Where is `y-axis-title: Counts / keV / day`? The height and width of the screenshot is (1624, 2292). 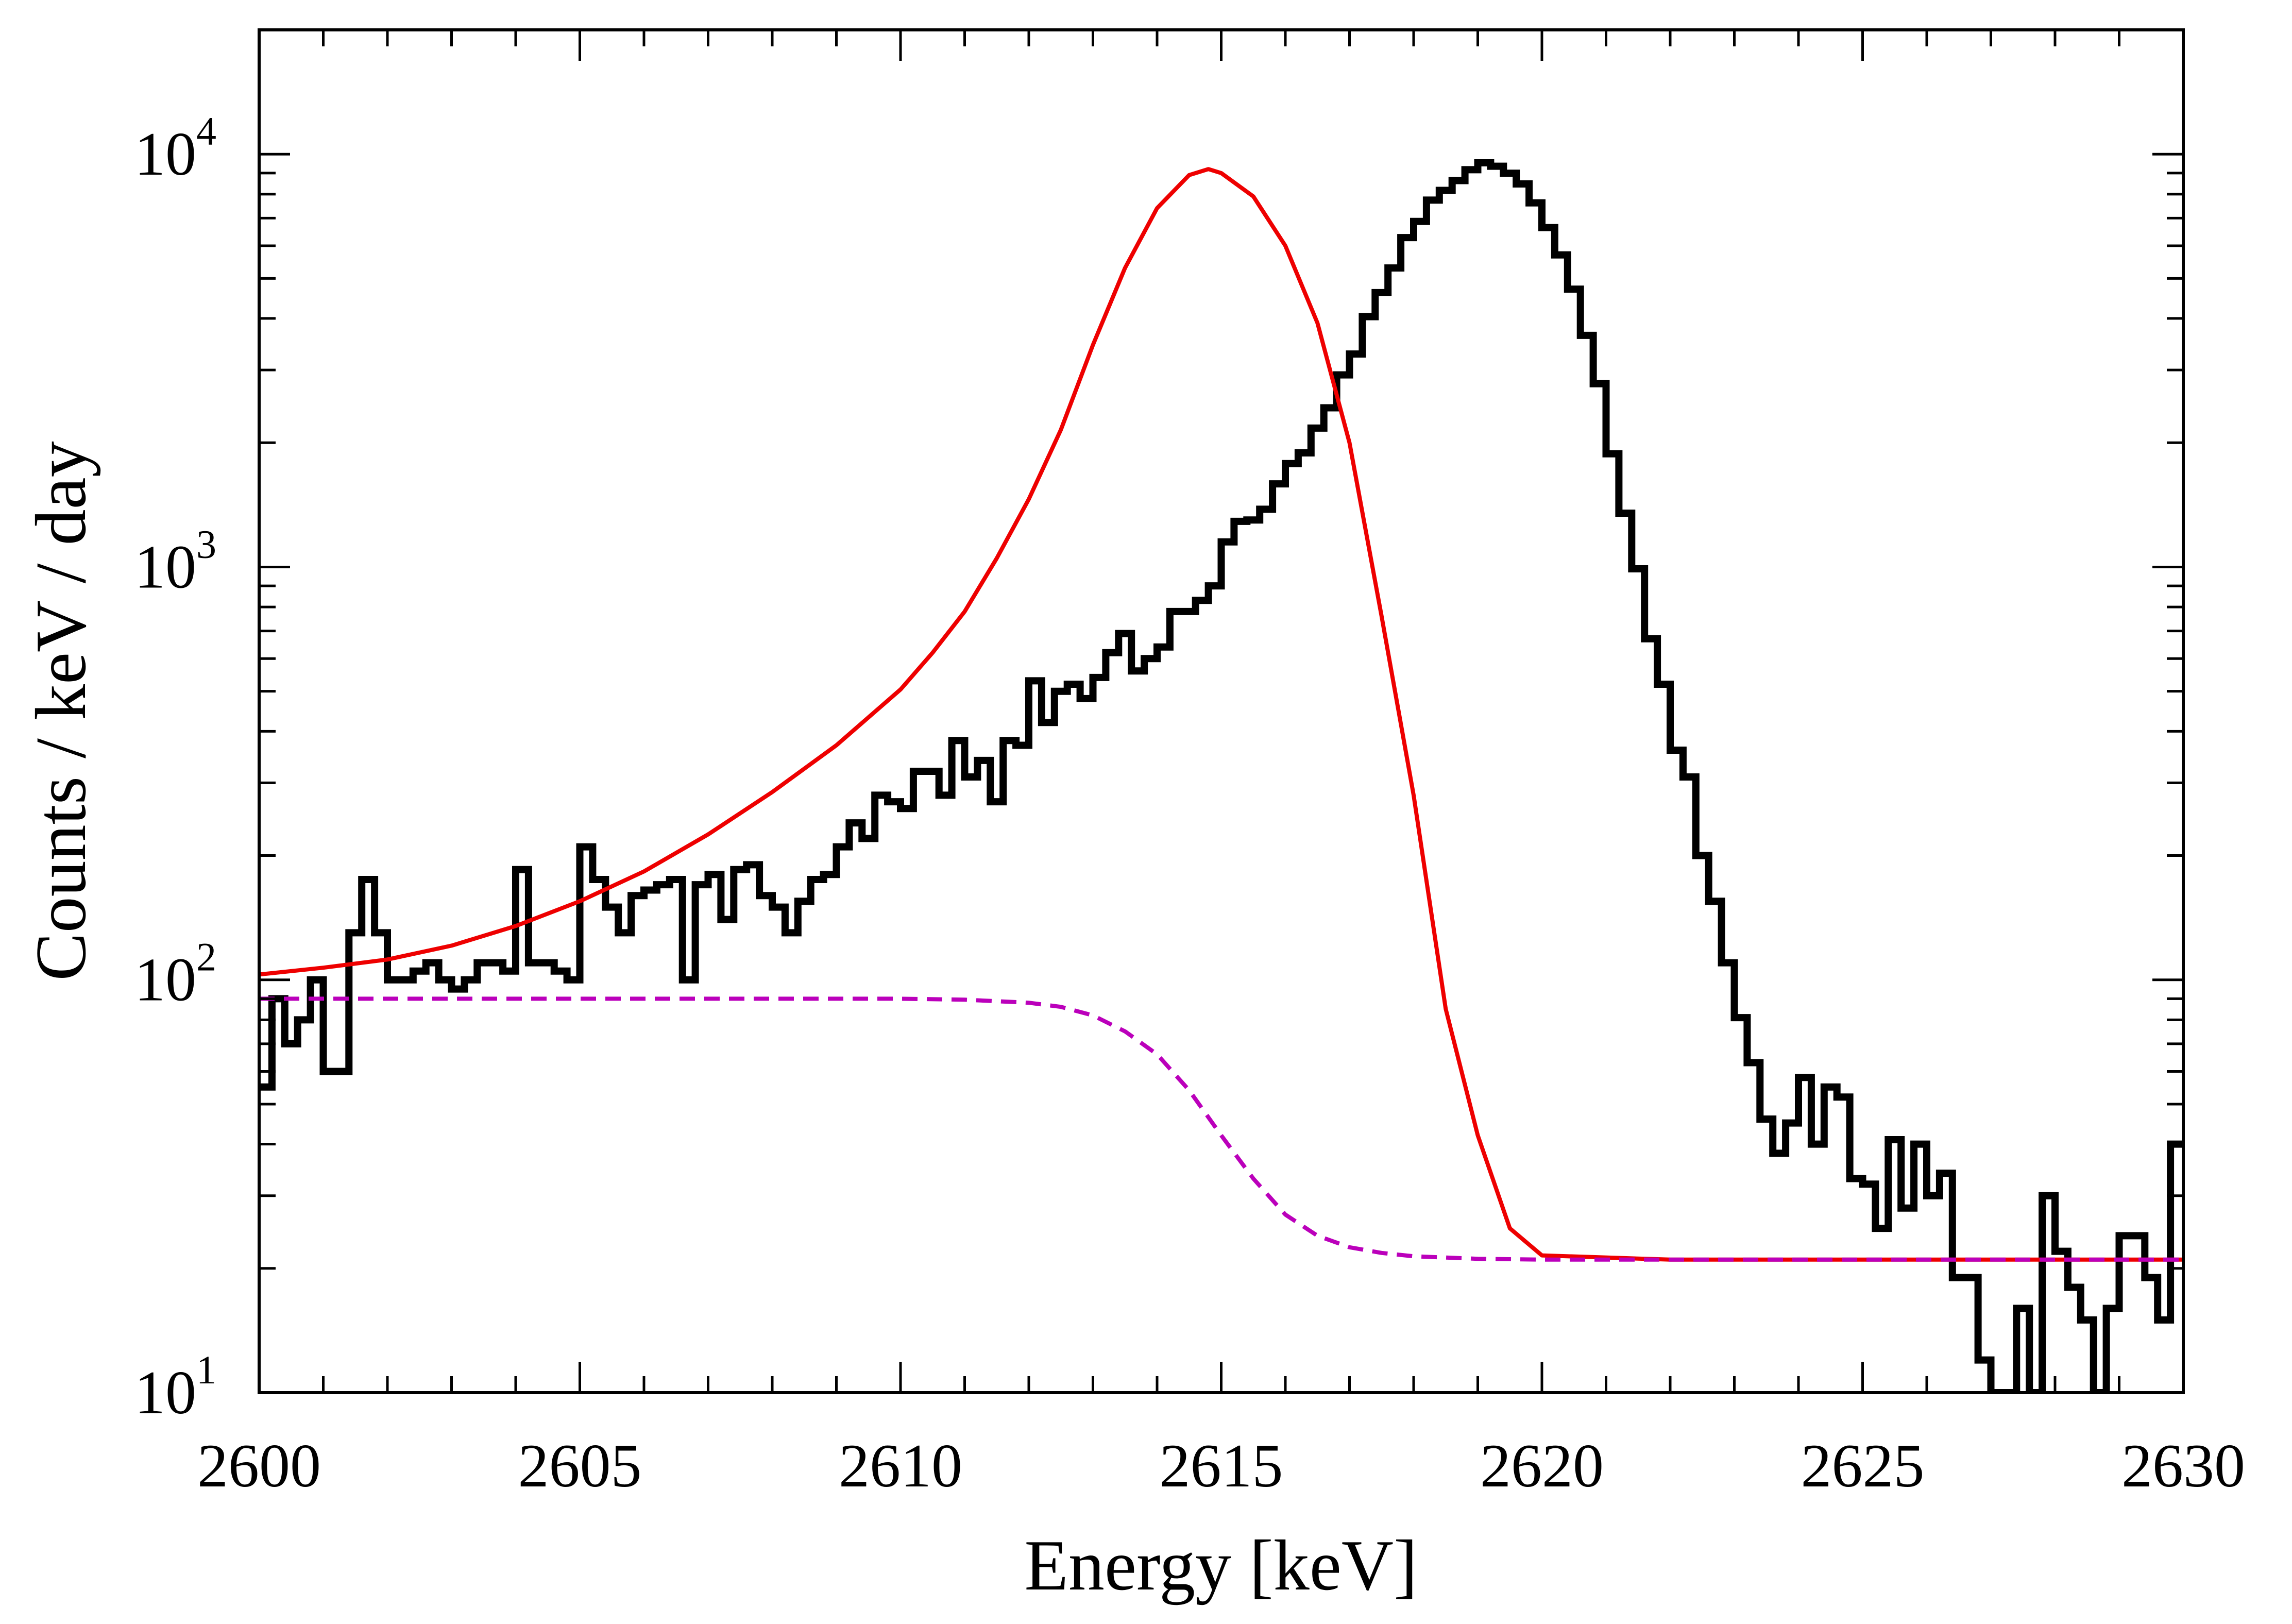 y-axis-title: Counts / keV / day is located at coordinates (61, 711).